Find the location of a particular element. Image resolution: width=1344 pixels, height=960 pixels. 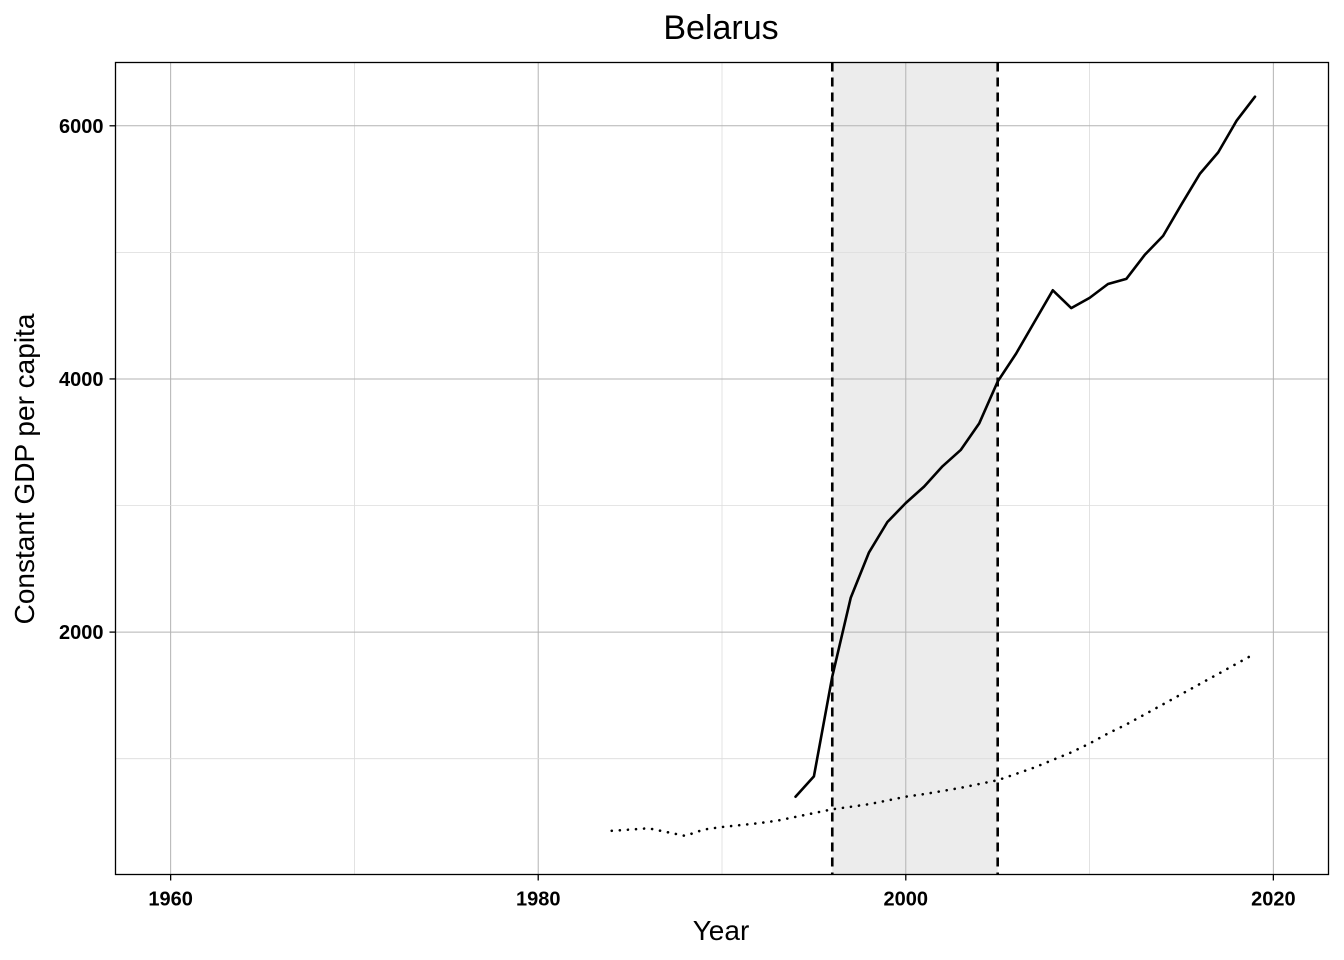

shaded-region is located at coordinates (915, 468).